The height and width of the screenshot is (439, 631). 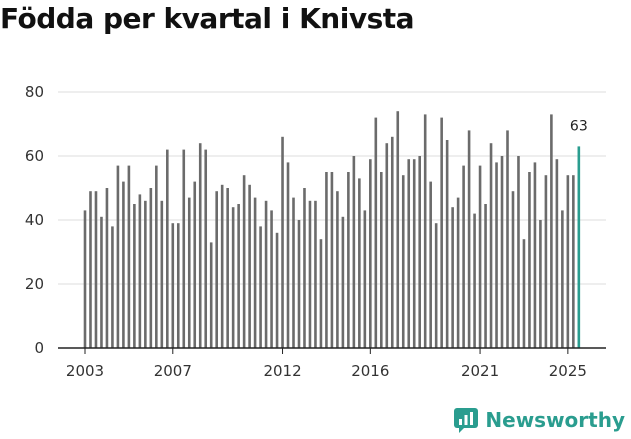 What do you see at coordinates (173, 371) in the screenshot?
I see `x-tick-label: 2007` at bounding box center [173, 371].